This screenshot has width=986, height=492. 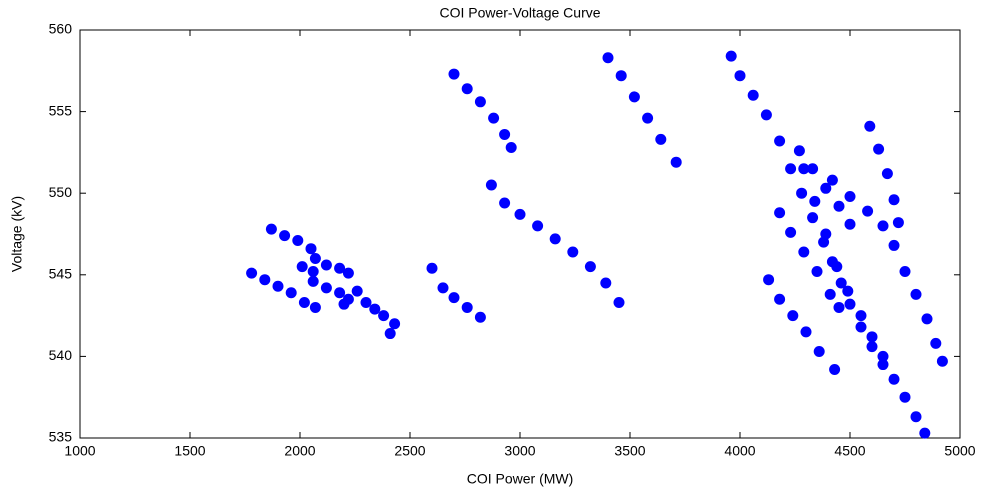 I want to click on y-tick-label: 555, so click(x=61, y=110).